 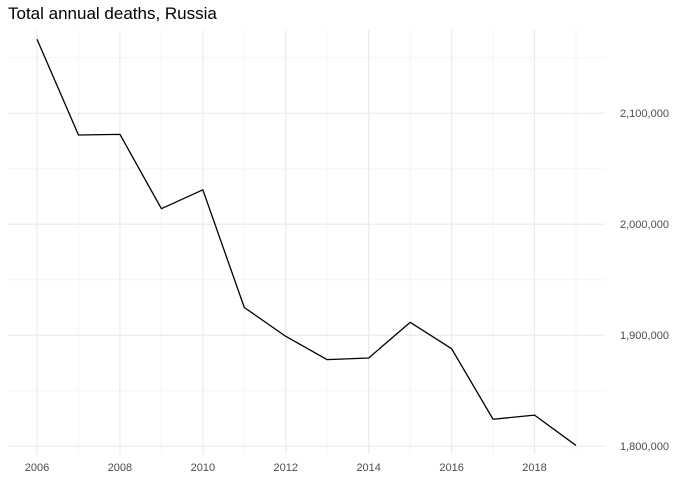 I want to click on chart-title: Total annual deaths, Russia, so click(x=112, y=13).